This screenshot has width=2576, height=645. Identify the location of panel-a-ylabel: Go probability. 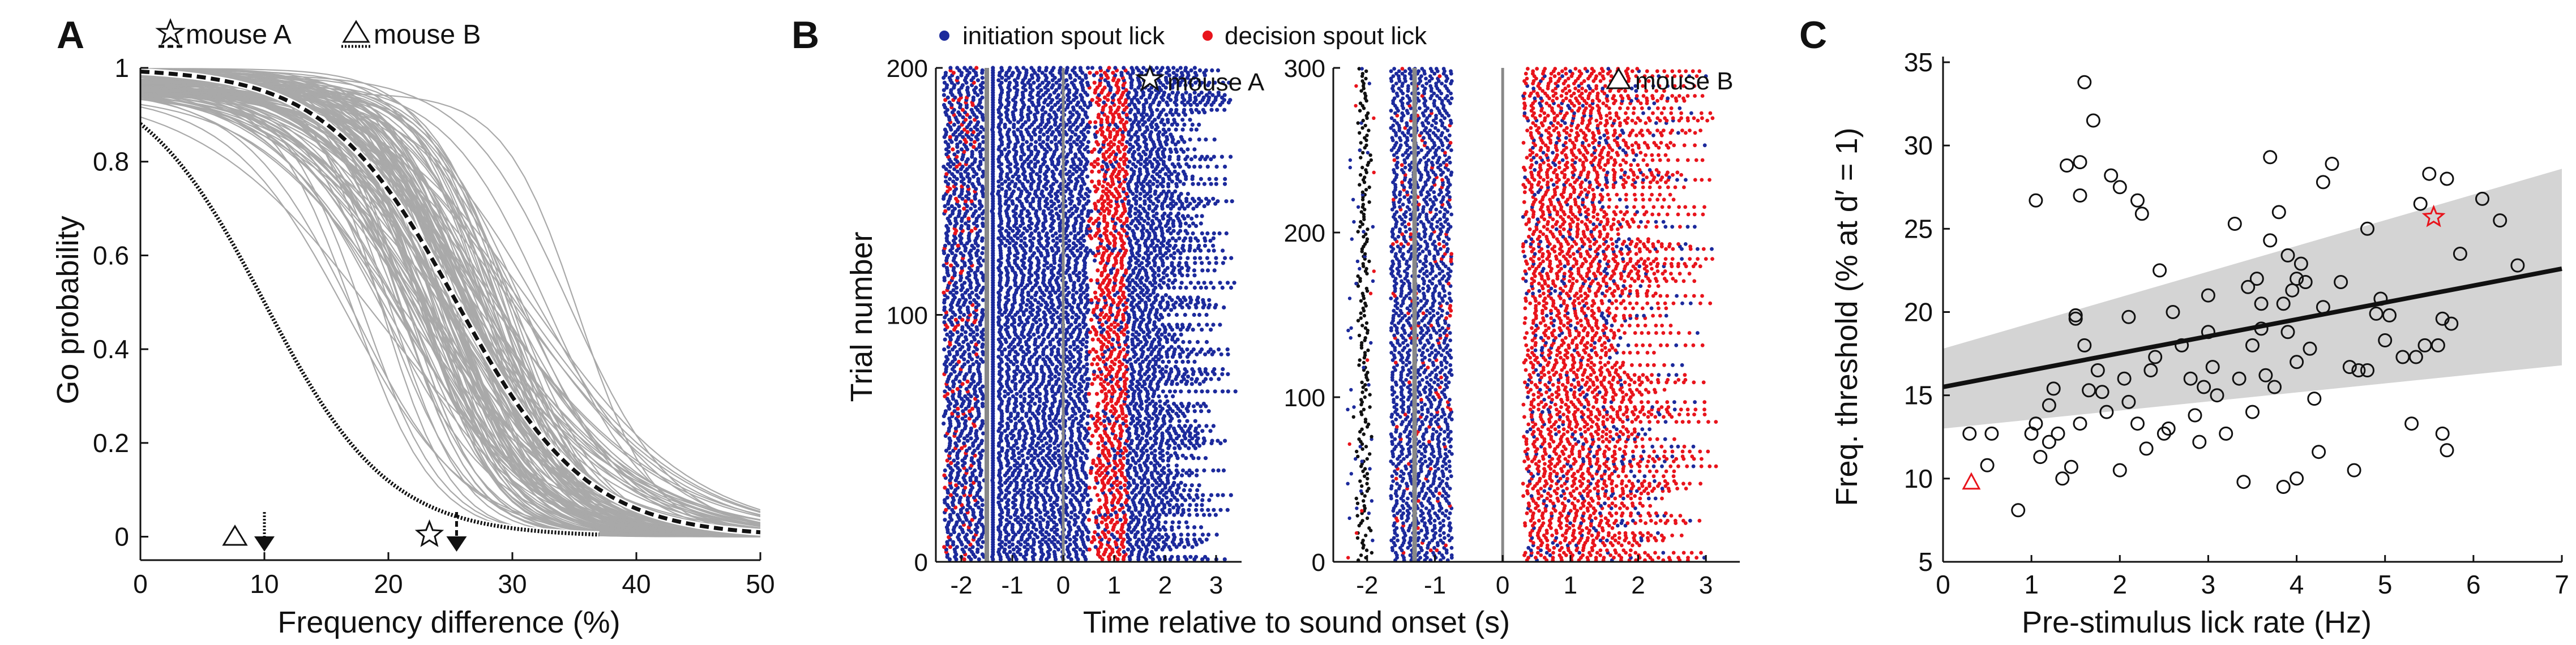
(68, 310).